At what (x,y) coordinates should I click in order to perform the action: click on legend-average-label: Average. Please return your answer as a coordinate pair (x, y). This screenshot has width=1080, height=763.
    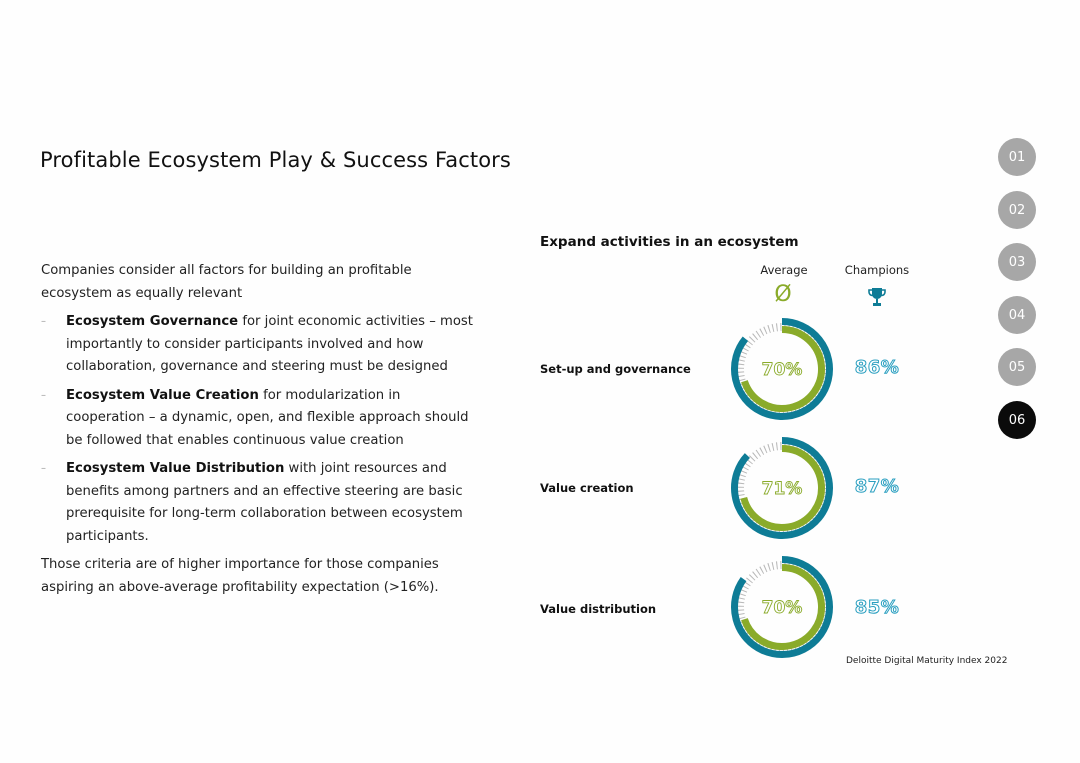
    Looking at the image, I should click on (784, 270).